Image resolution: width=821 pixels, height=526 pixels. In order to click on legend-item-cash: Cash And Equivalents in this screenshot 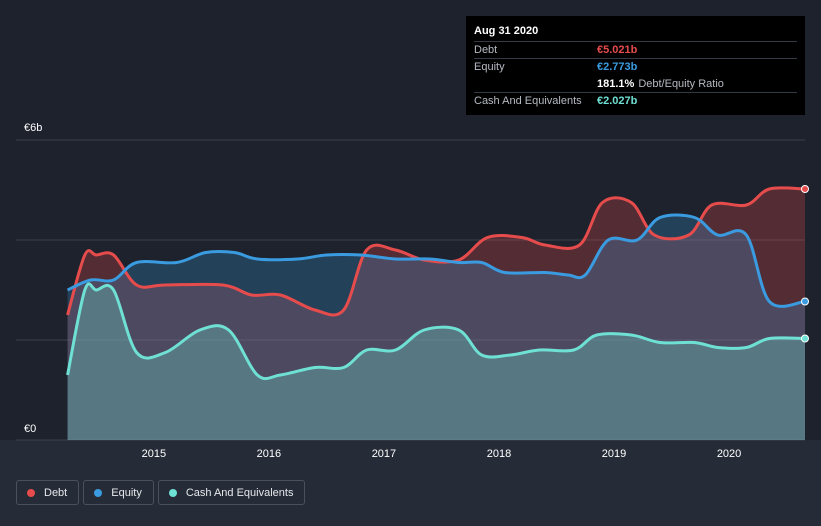, I will do `click(231, 492)`.